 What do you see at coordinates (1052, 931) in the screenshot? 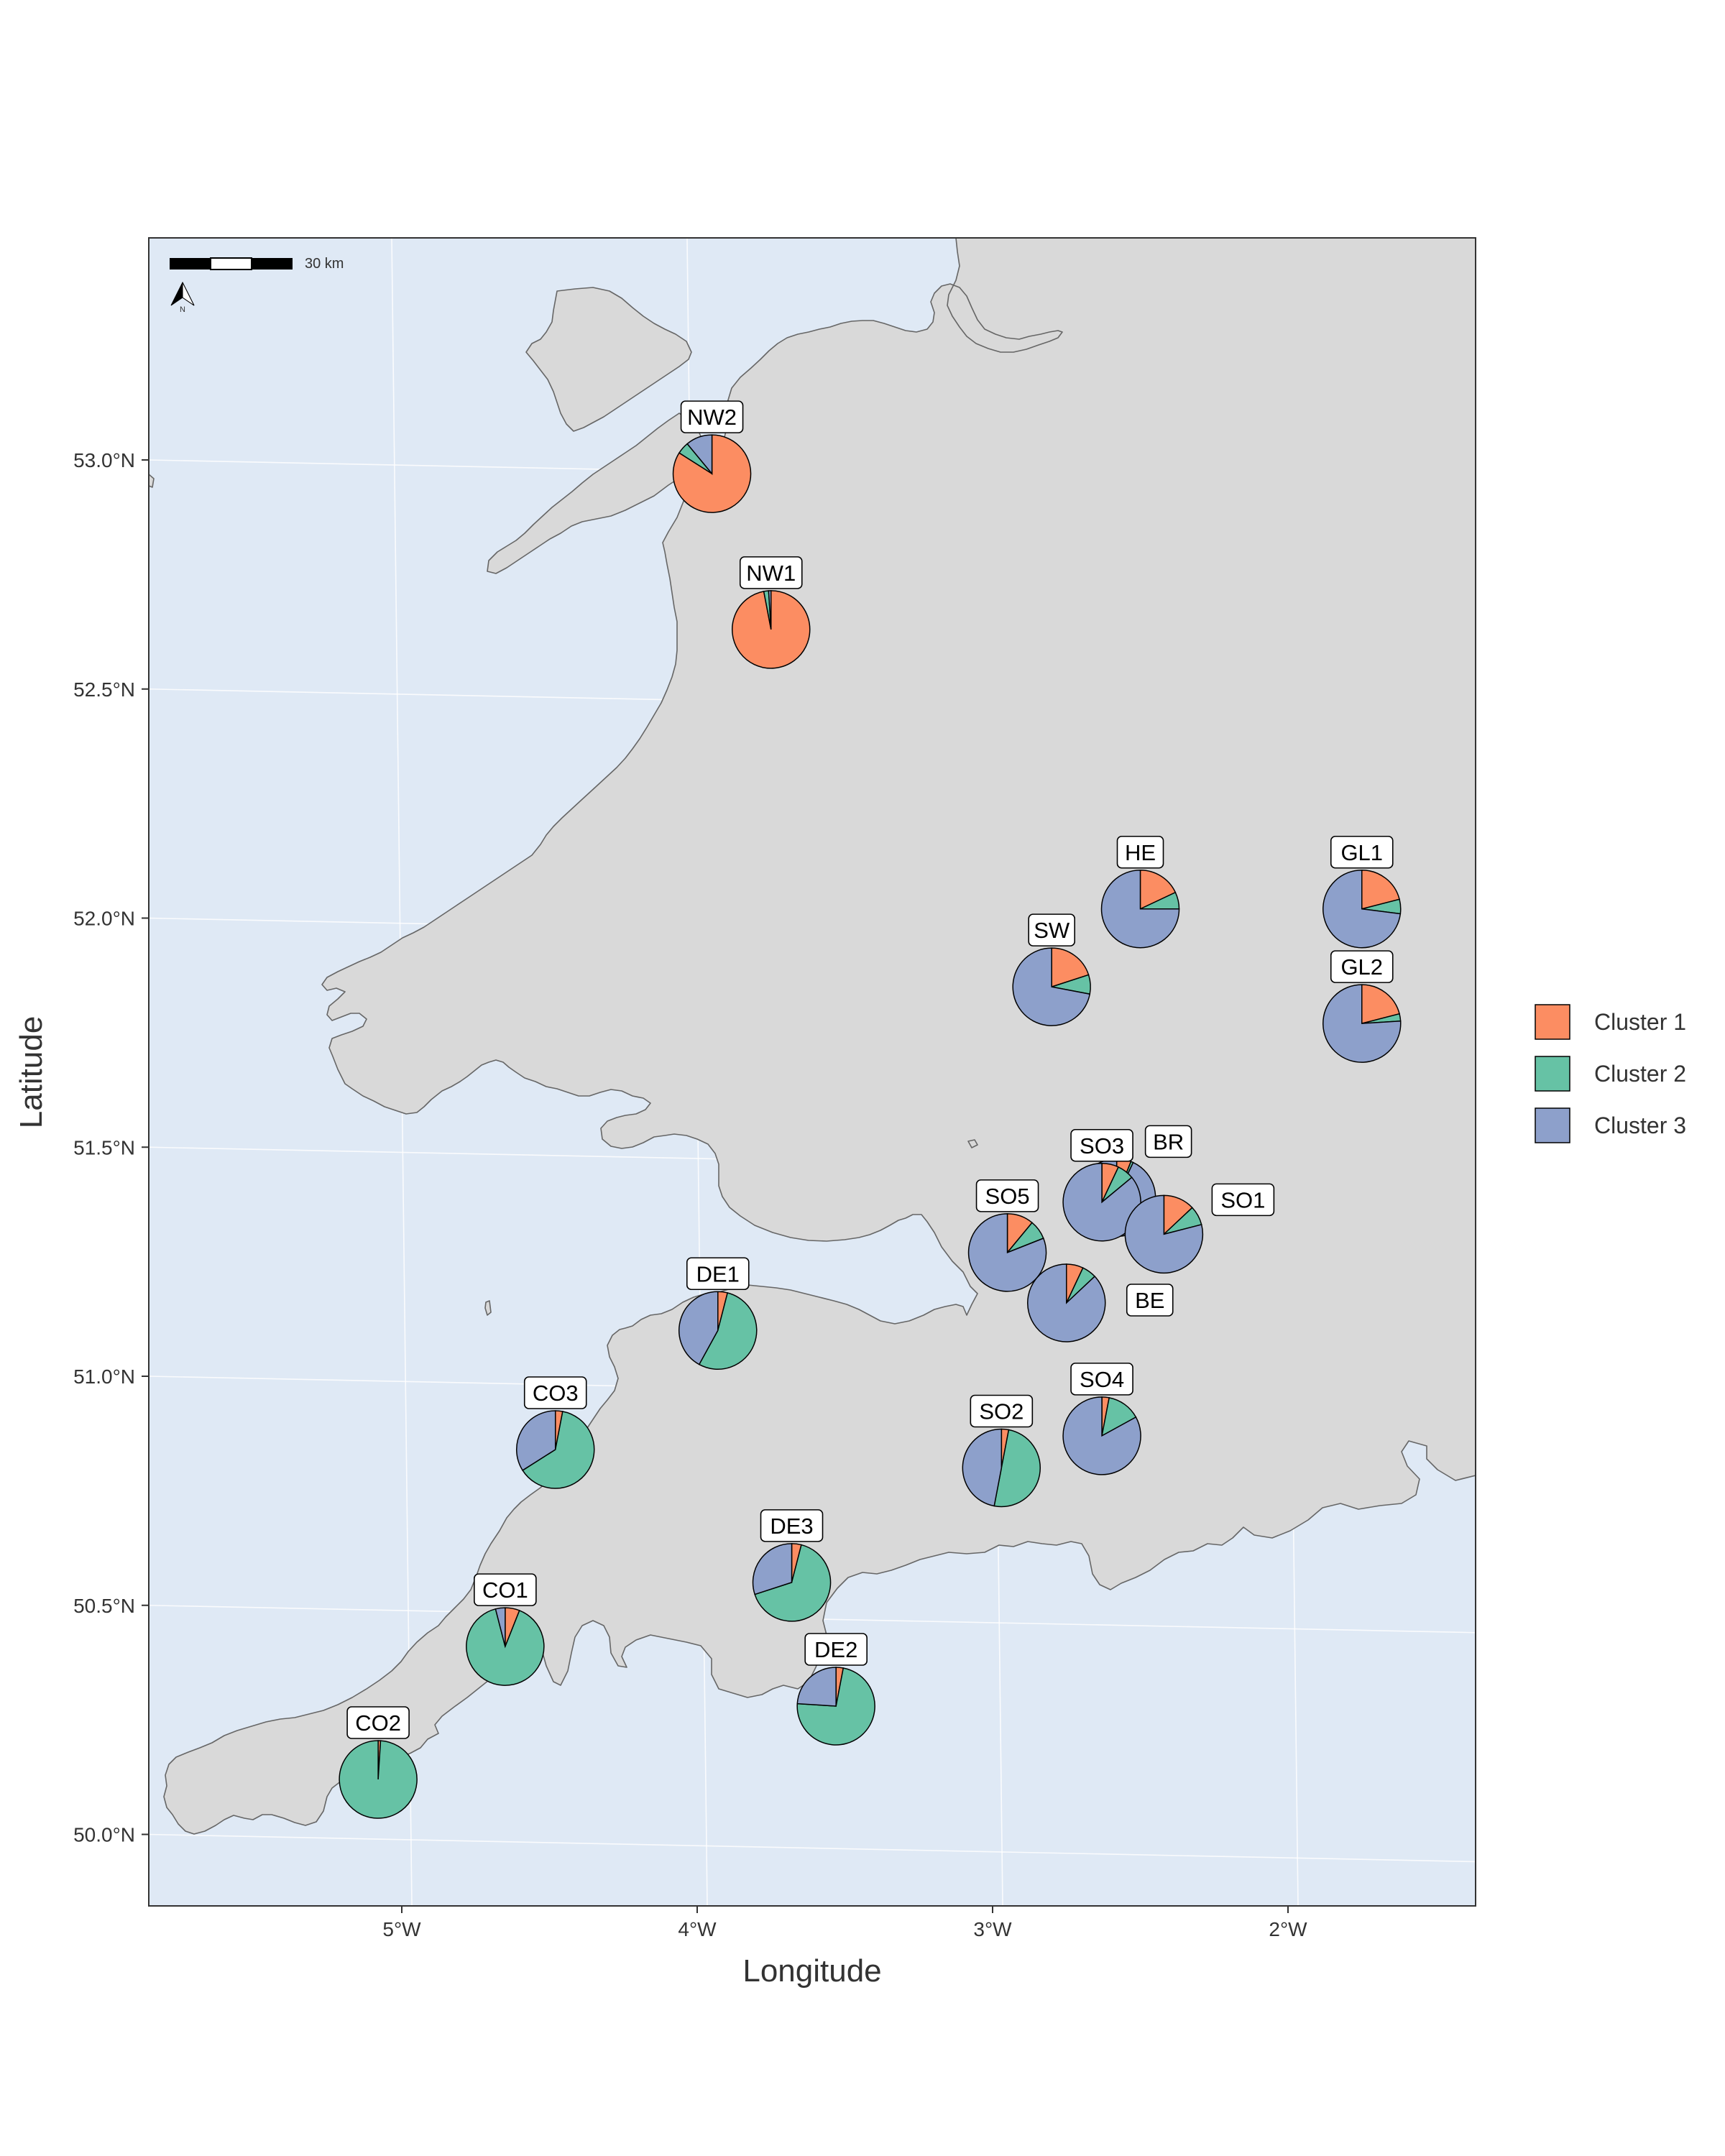
I see `site-label-text: SW` at bounding box center [1052, 931].